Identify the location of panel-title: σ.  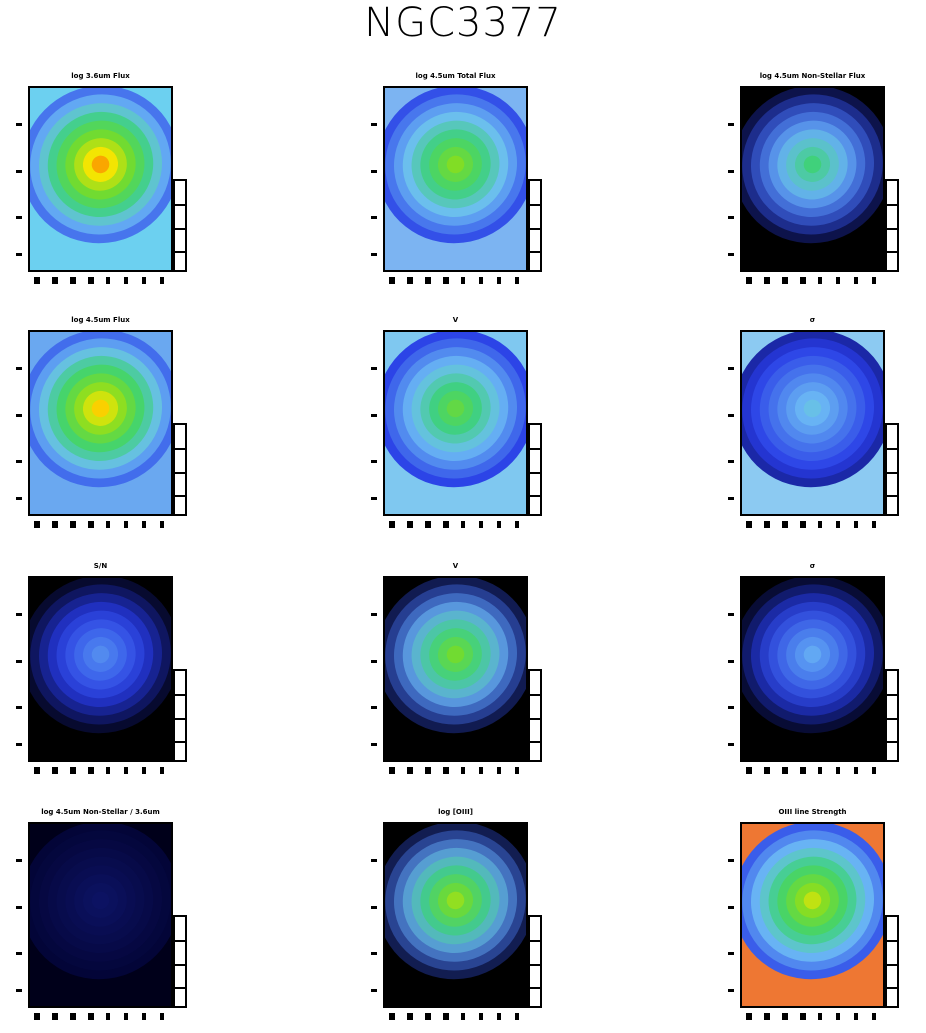
(812, 320).